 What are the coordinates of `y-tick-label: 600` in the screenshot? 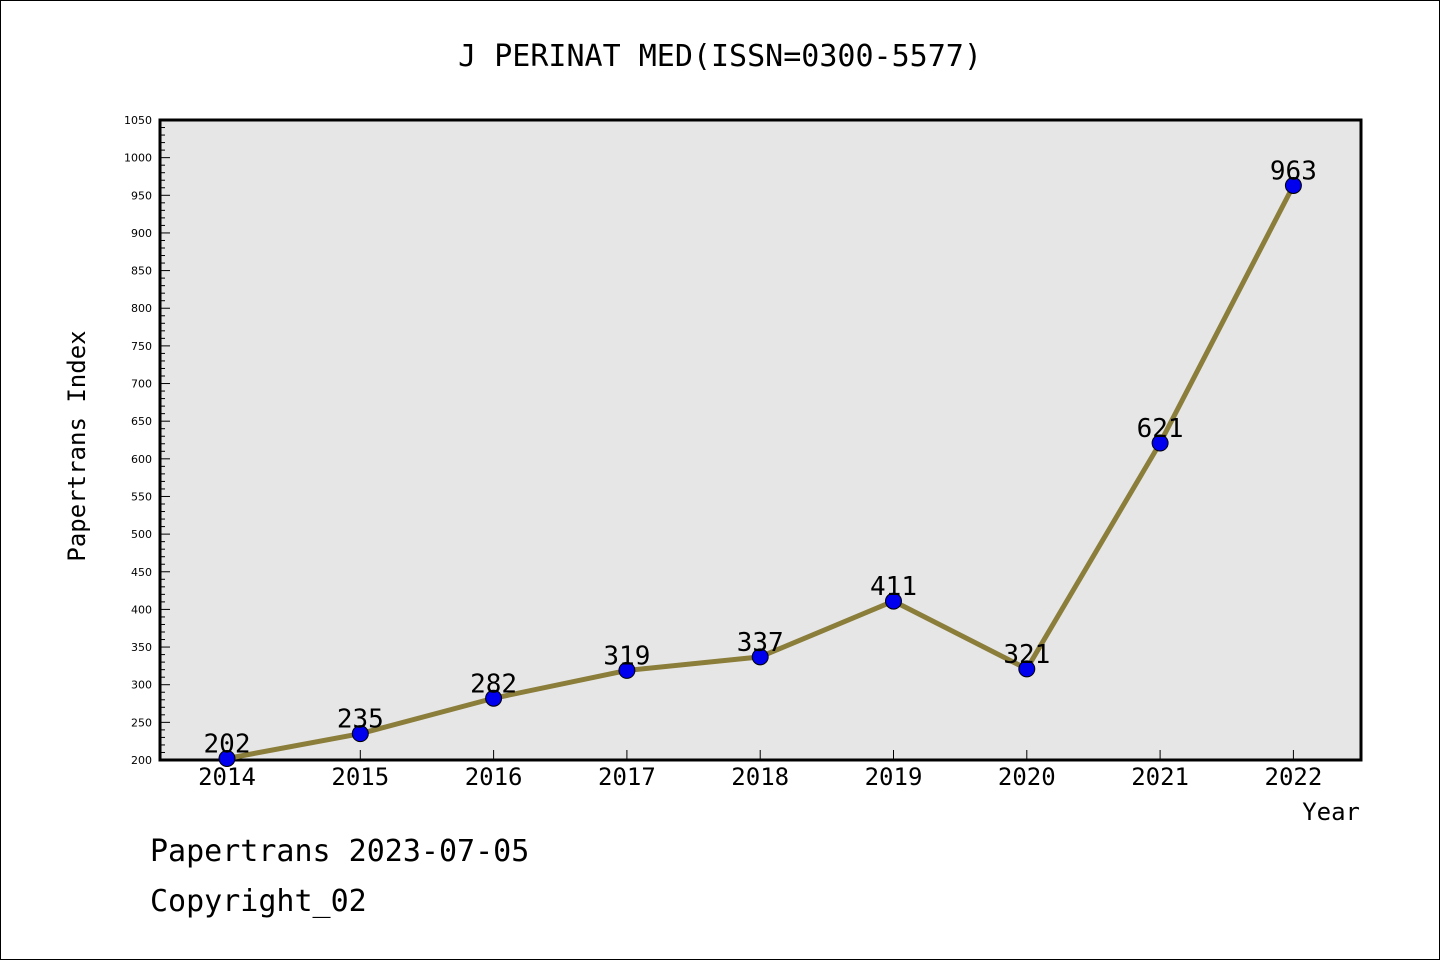 It's located at (141, 459).